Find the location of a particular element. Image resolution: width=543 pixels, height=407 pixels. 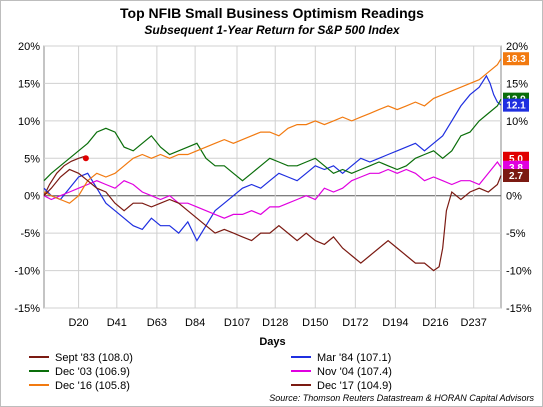

legend-label-5: Dec '17 (104.9) is located at coordinates (354, 386).